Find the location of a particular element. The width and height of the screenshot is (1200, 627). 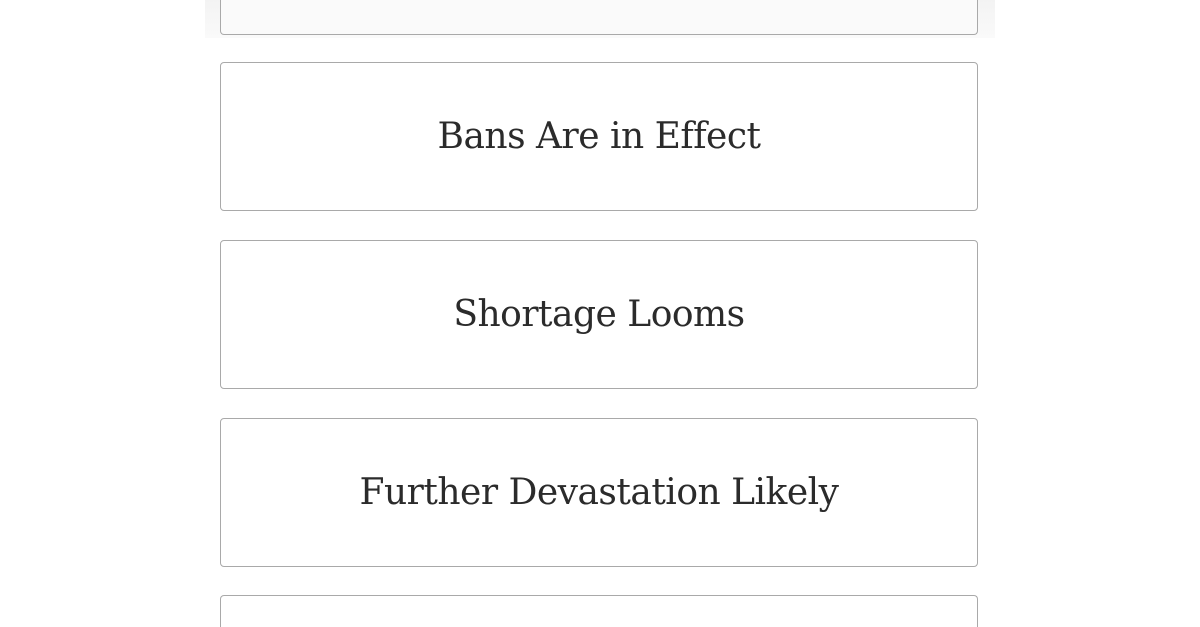

answer-option-partial-top is located at coordinates (599, 17).